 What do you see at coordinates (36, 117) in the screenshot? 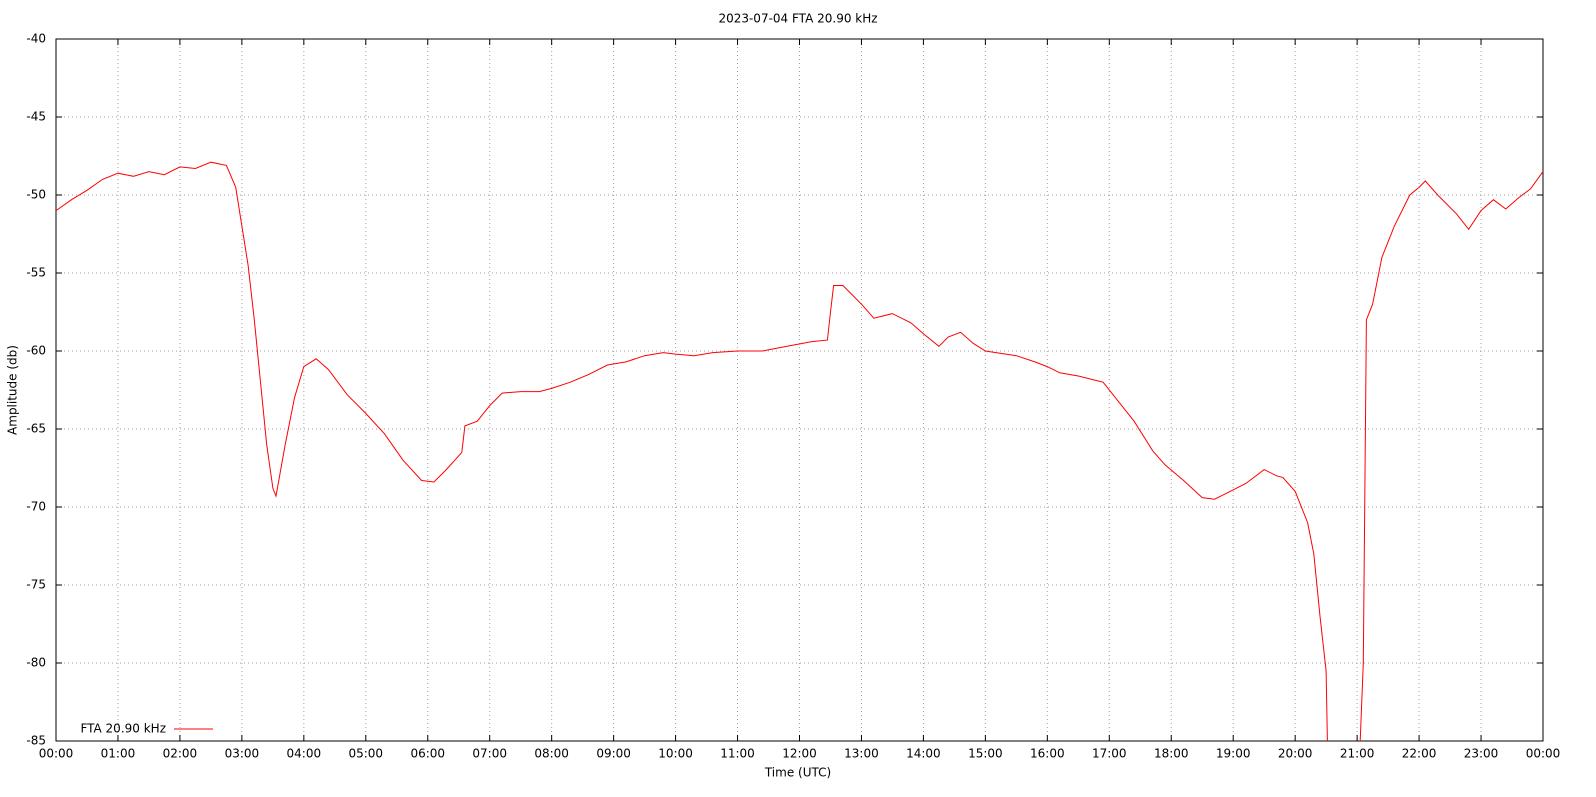
I see `y-tick-label: -45` at bounding box center [36, 117].